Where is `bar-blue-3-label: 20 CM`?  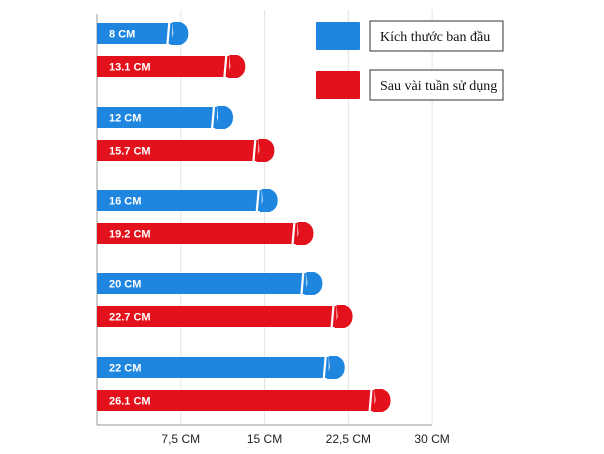
bar-blue-3-label: 20 CM is located at coordinates (125, 285).